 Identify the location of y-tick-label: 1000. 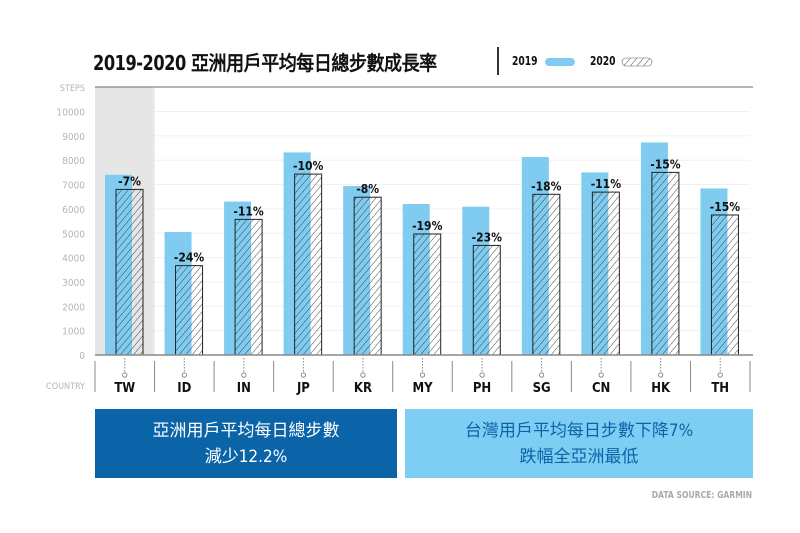
(73, 332).